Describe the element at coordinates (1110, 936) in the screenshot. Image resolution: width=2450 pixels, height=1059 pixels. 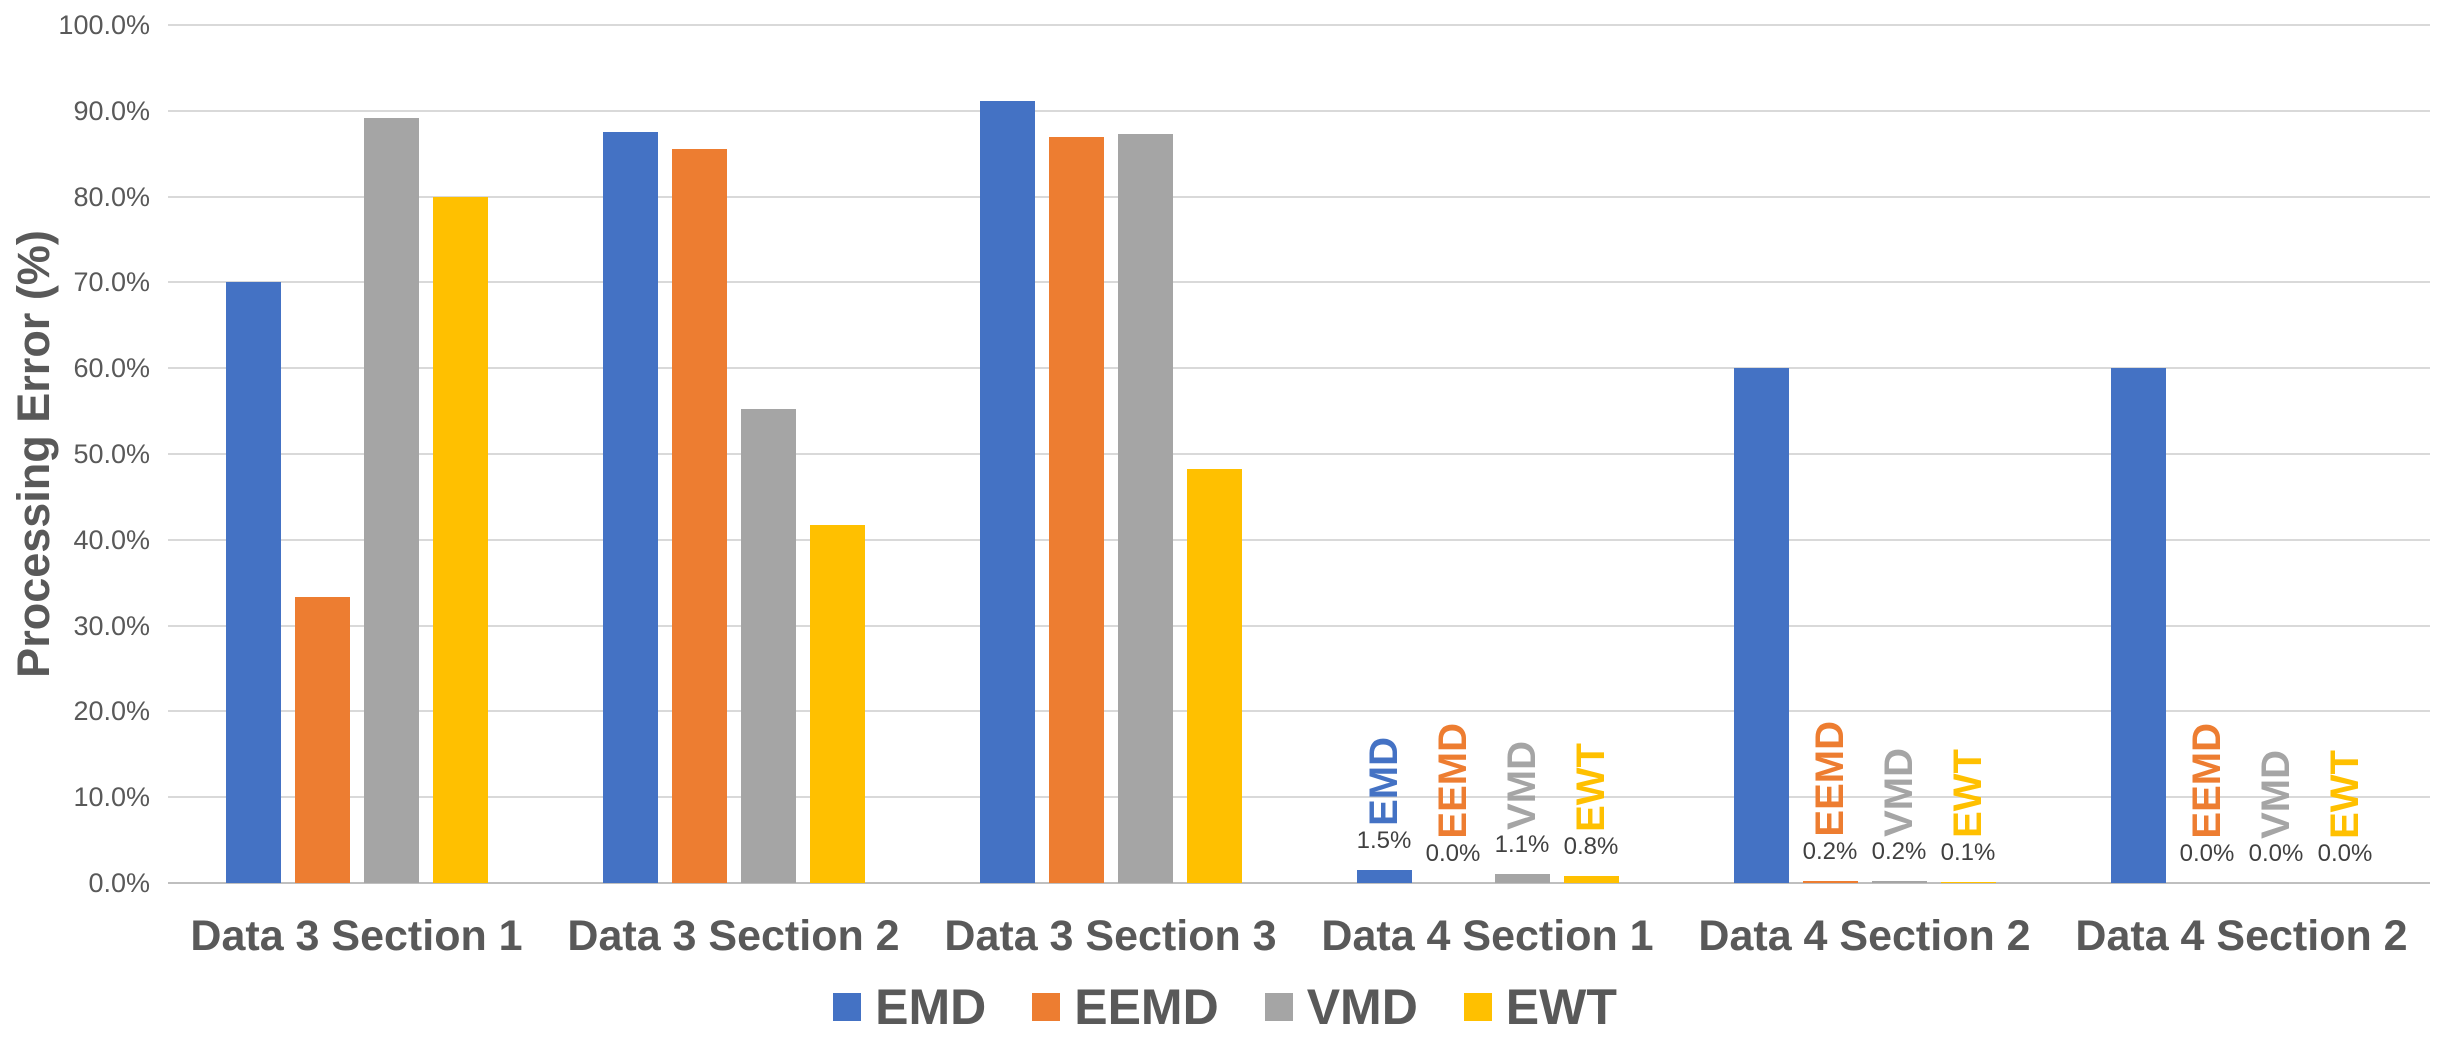
I see `category-label-2: Data 3 Section 3` at that location.